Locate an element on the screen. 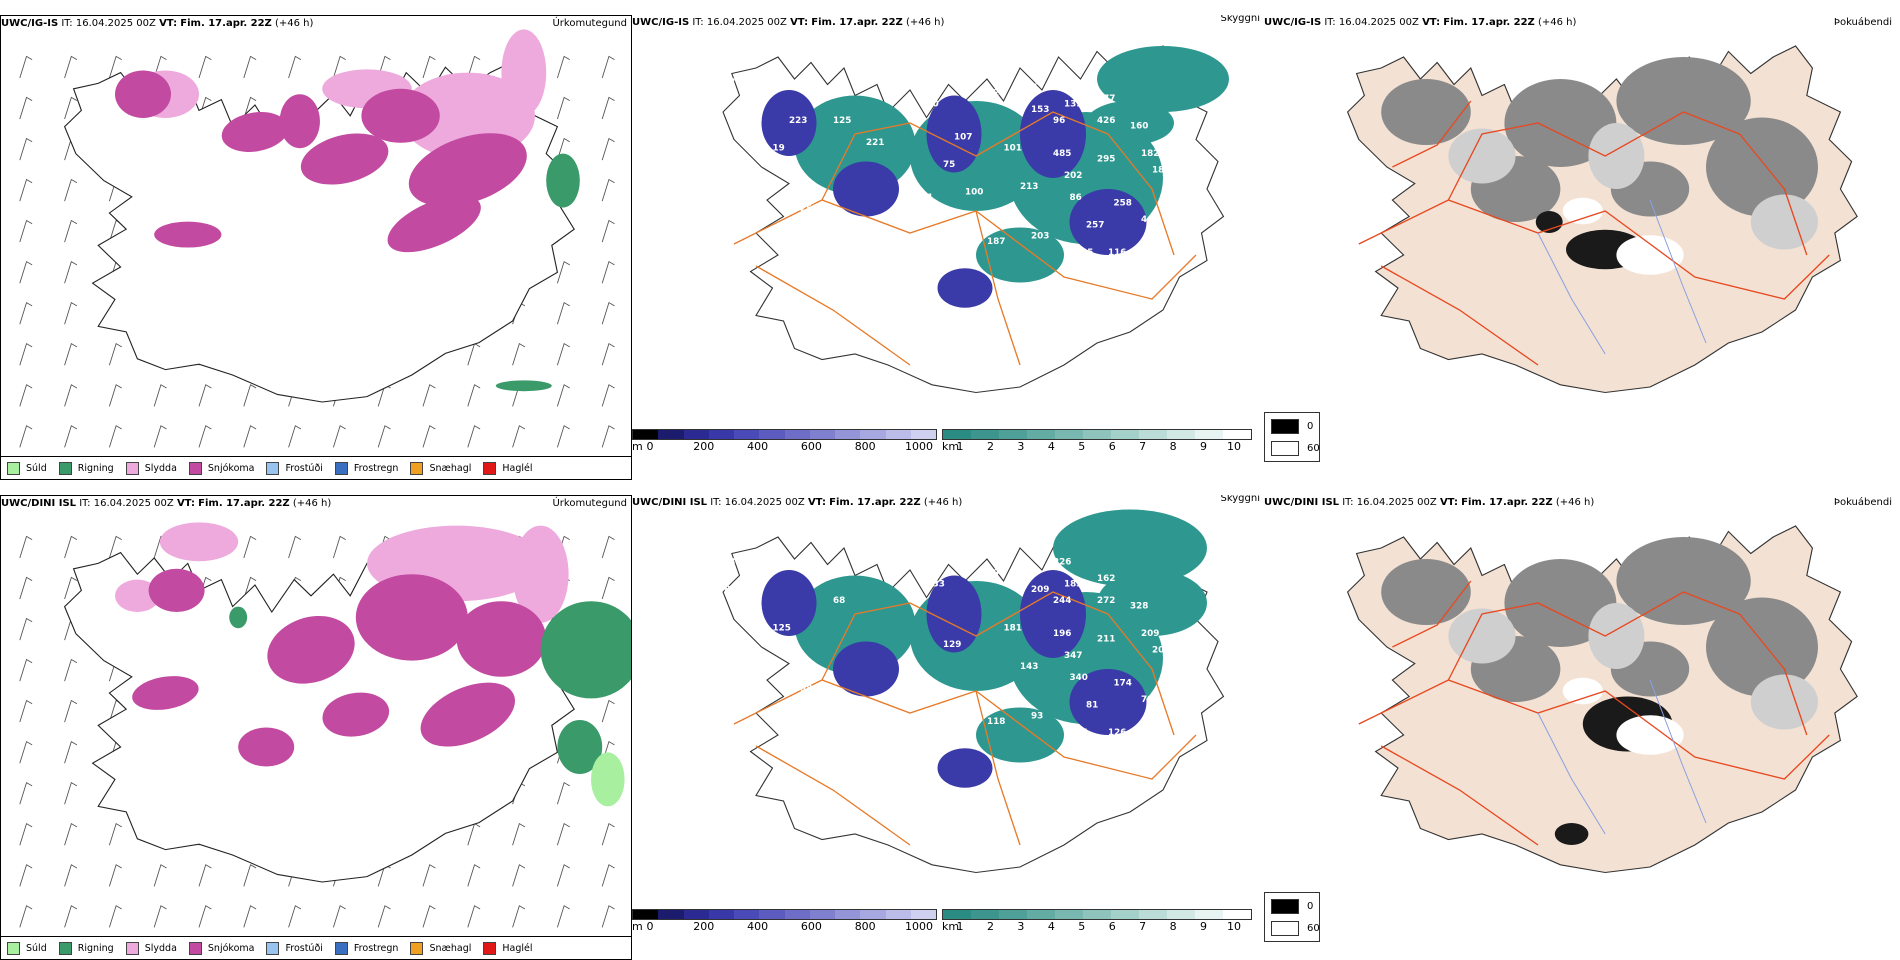  legend-label: Slydda is located at coordinates (160, 468).